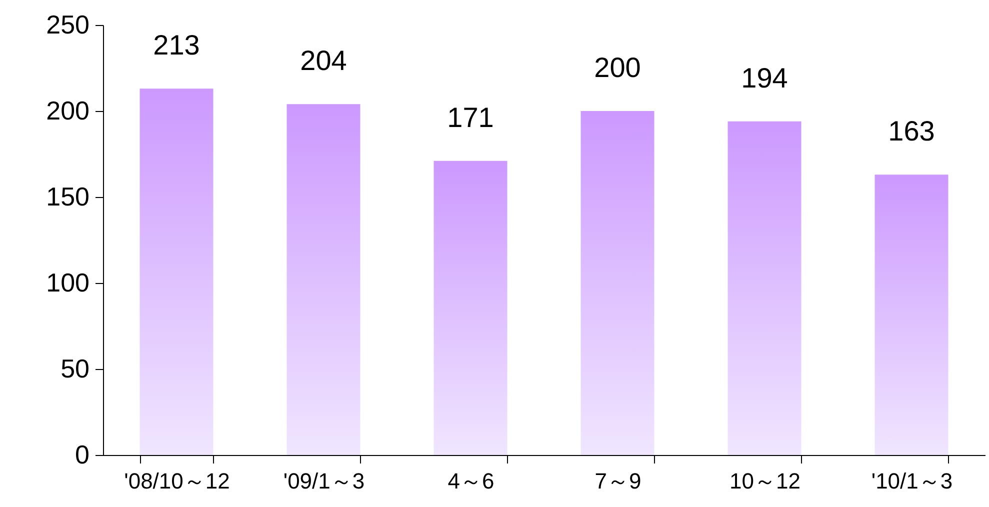 Image resolution: width=989 pixels, height=507 pixels. Describe the element at coordinates (911, 131) in the screenshot. I see `data-label: 163` at that location.